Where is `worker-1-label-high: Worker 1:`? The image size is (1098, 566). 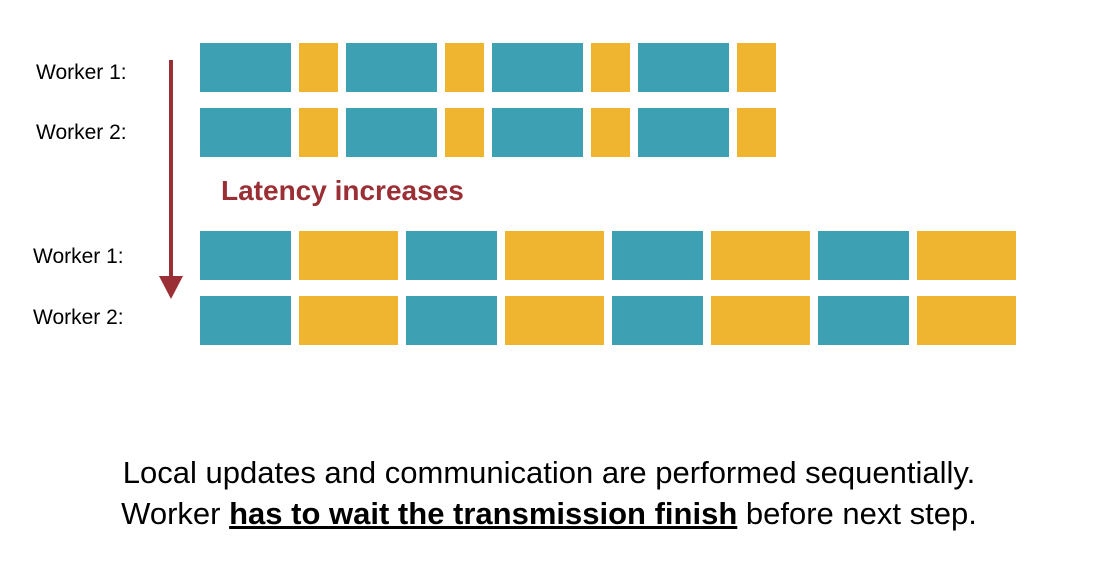
worker-1-label-high: Worker 1: is located at coordinates (78, 256).